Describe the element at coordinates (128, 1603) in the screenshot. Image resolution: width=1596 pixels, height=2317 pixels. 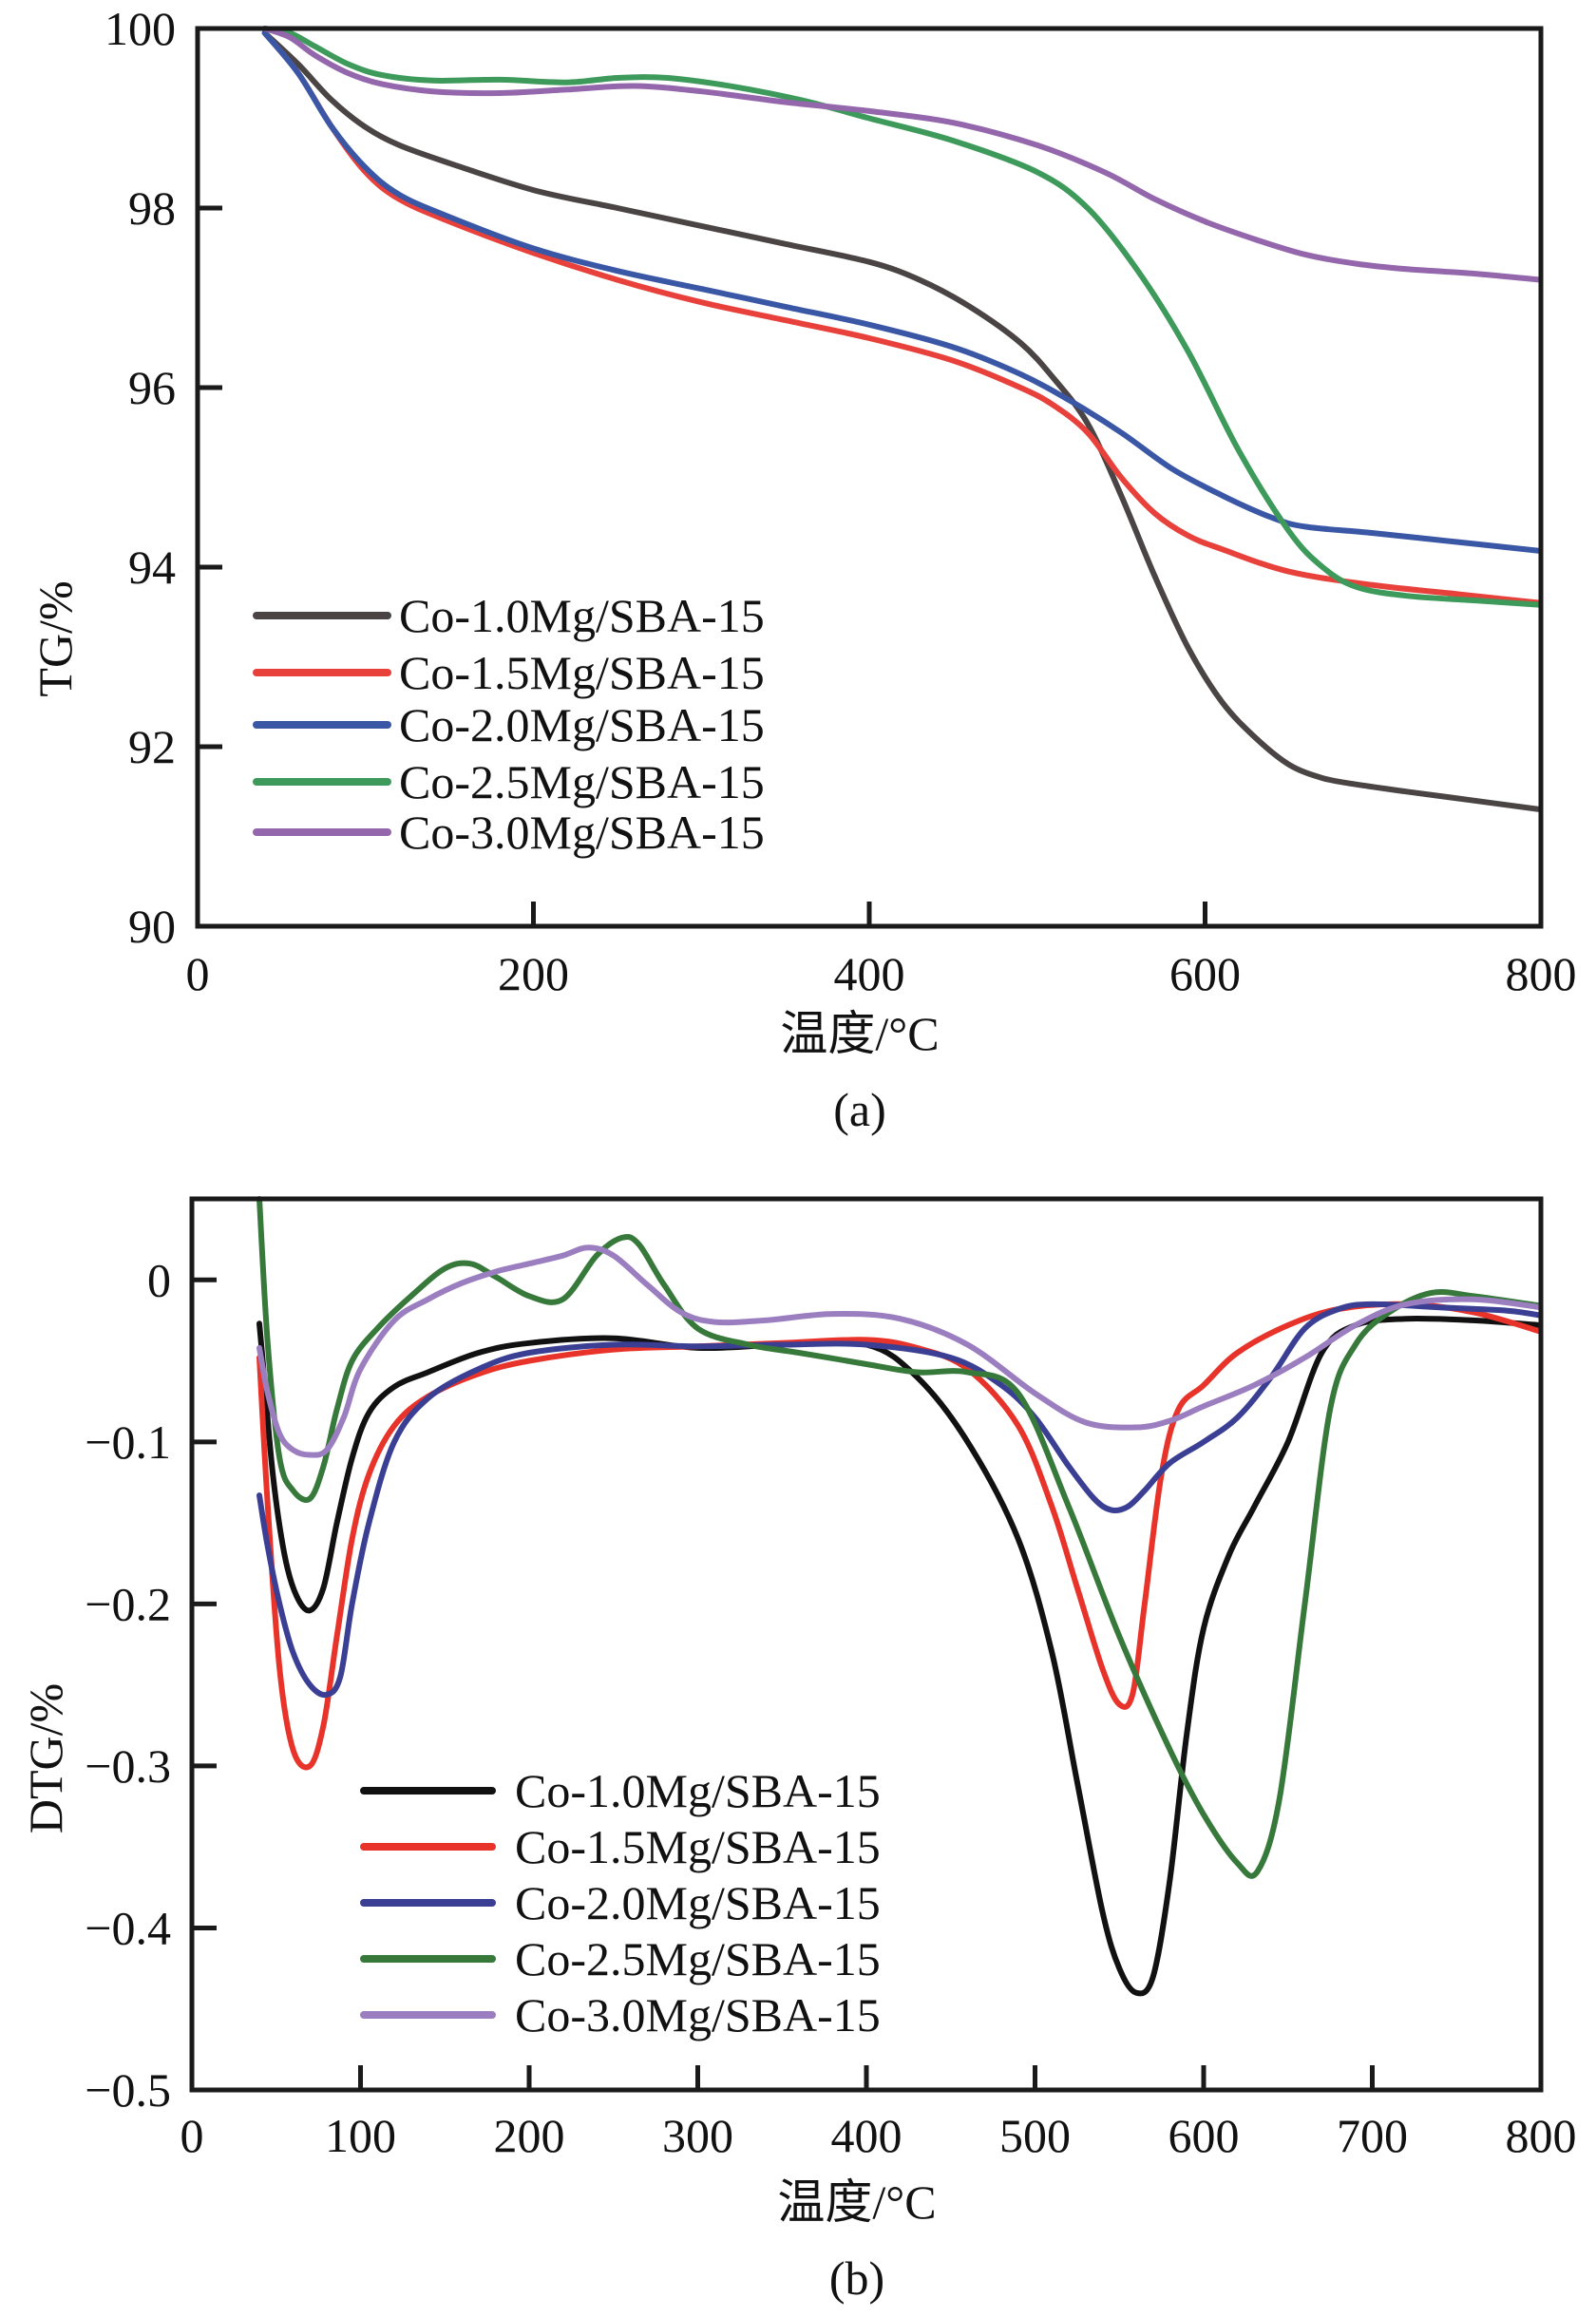
I see `y-tick-label: −0.2` at that location.